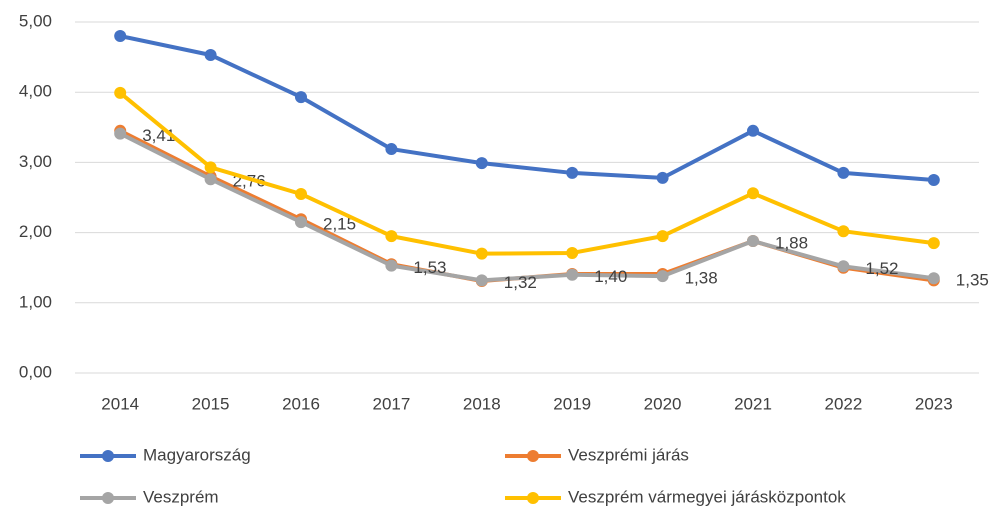 The height and width of the screenshot is (511, 999). Describe the element at coordinates (881, 268) in the screenshot. I see `data-label: 1,52` at that location.